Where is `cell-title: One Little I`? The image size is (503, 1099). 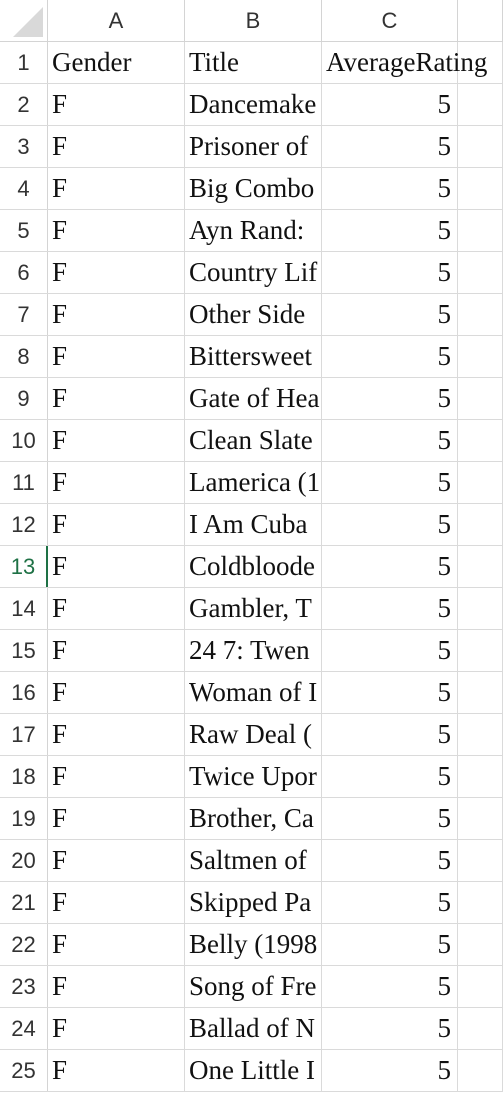 cell-title: One Little I is located at coordinates (253, 1070).